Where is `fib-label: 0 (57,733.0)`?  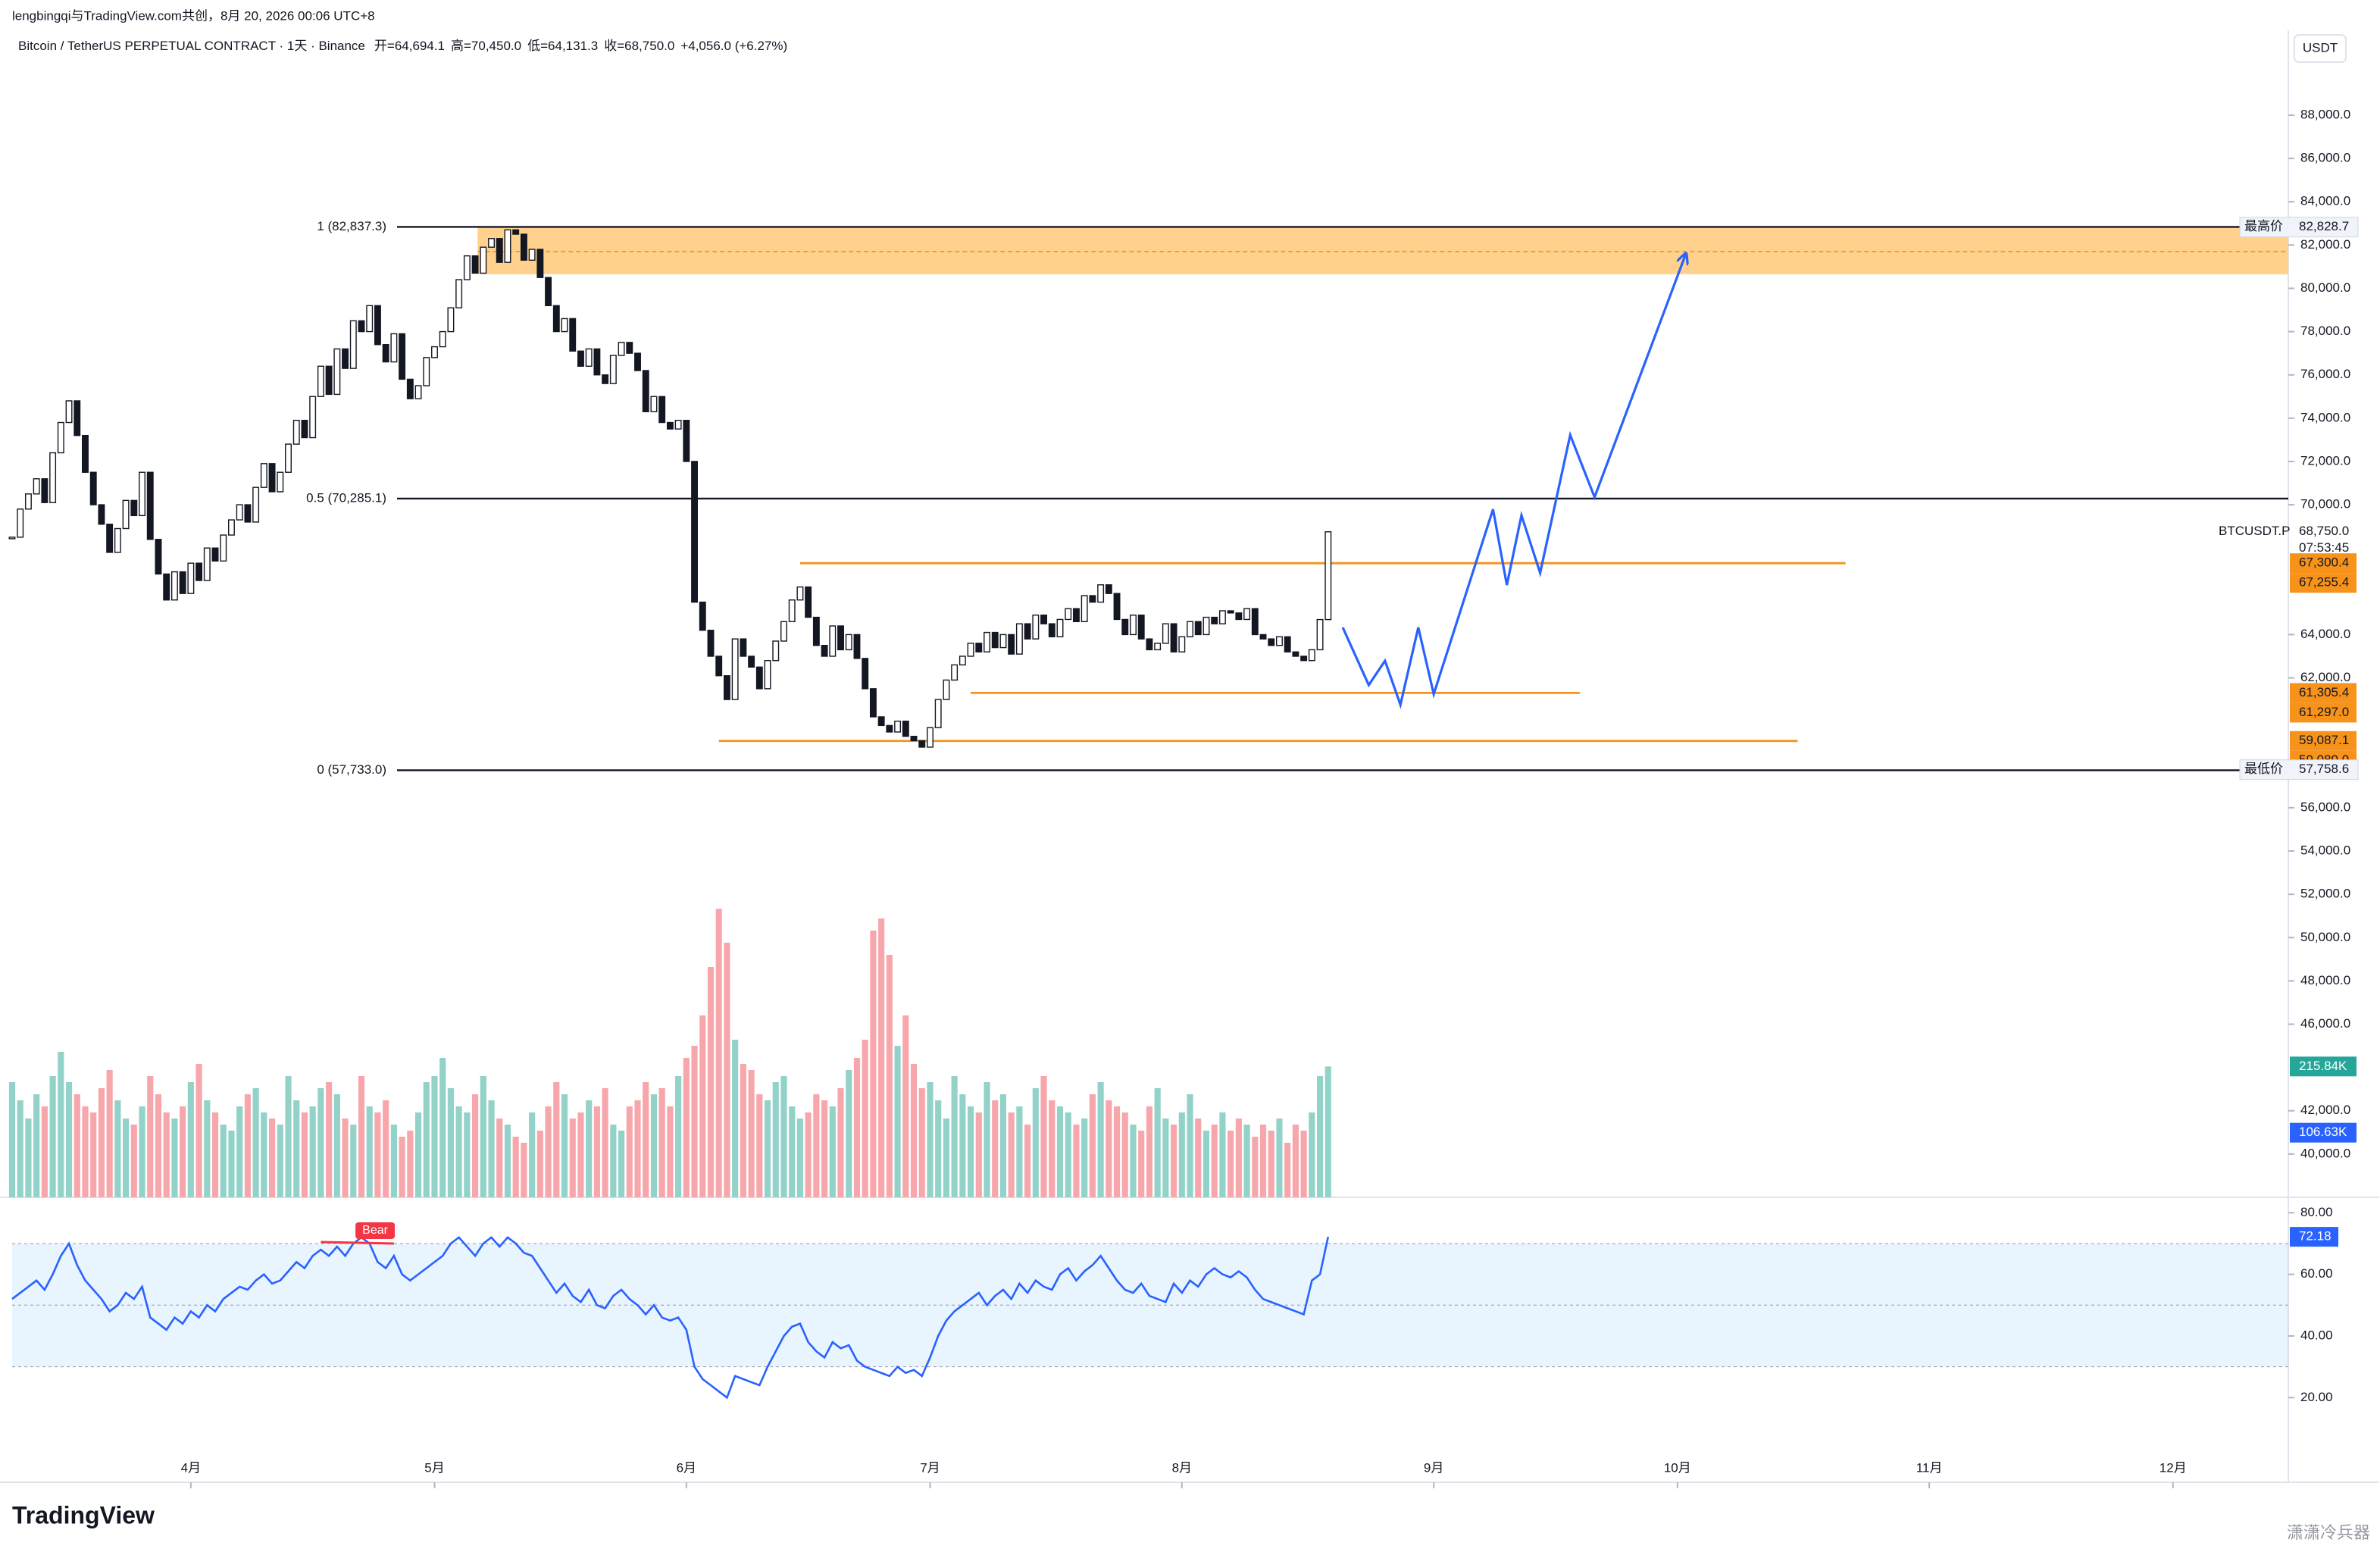
fib-label: 0 (57,733.0) is located at coordinates (351, 769).